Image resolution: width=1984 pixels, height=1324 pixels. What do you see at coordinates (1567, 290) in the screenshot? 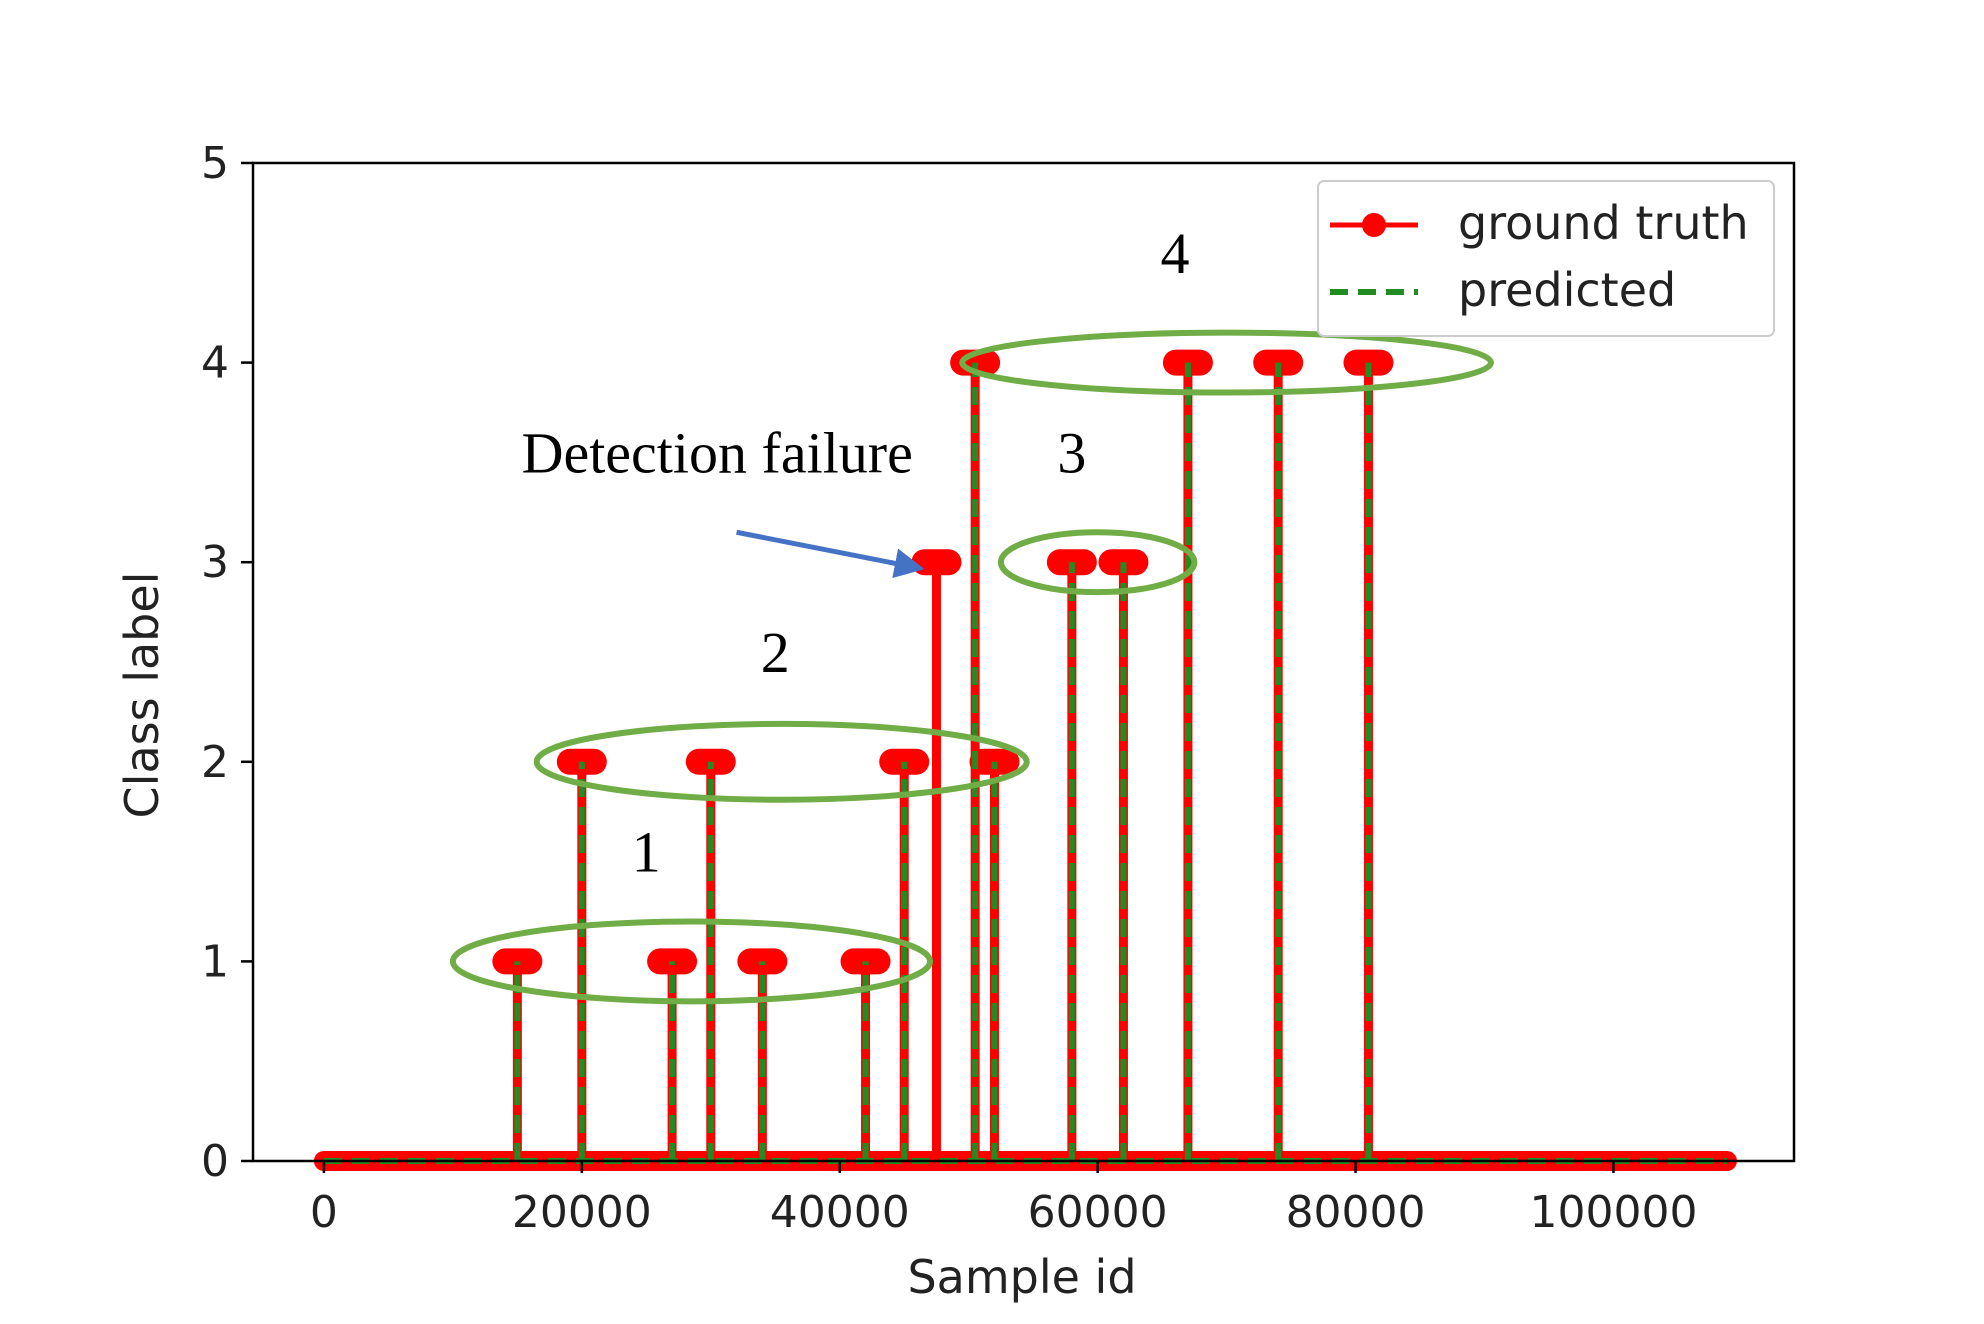
I see `legend-predicted-label: predicted` at bounding box center [1567, 290].